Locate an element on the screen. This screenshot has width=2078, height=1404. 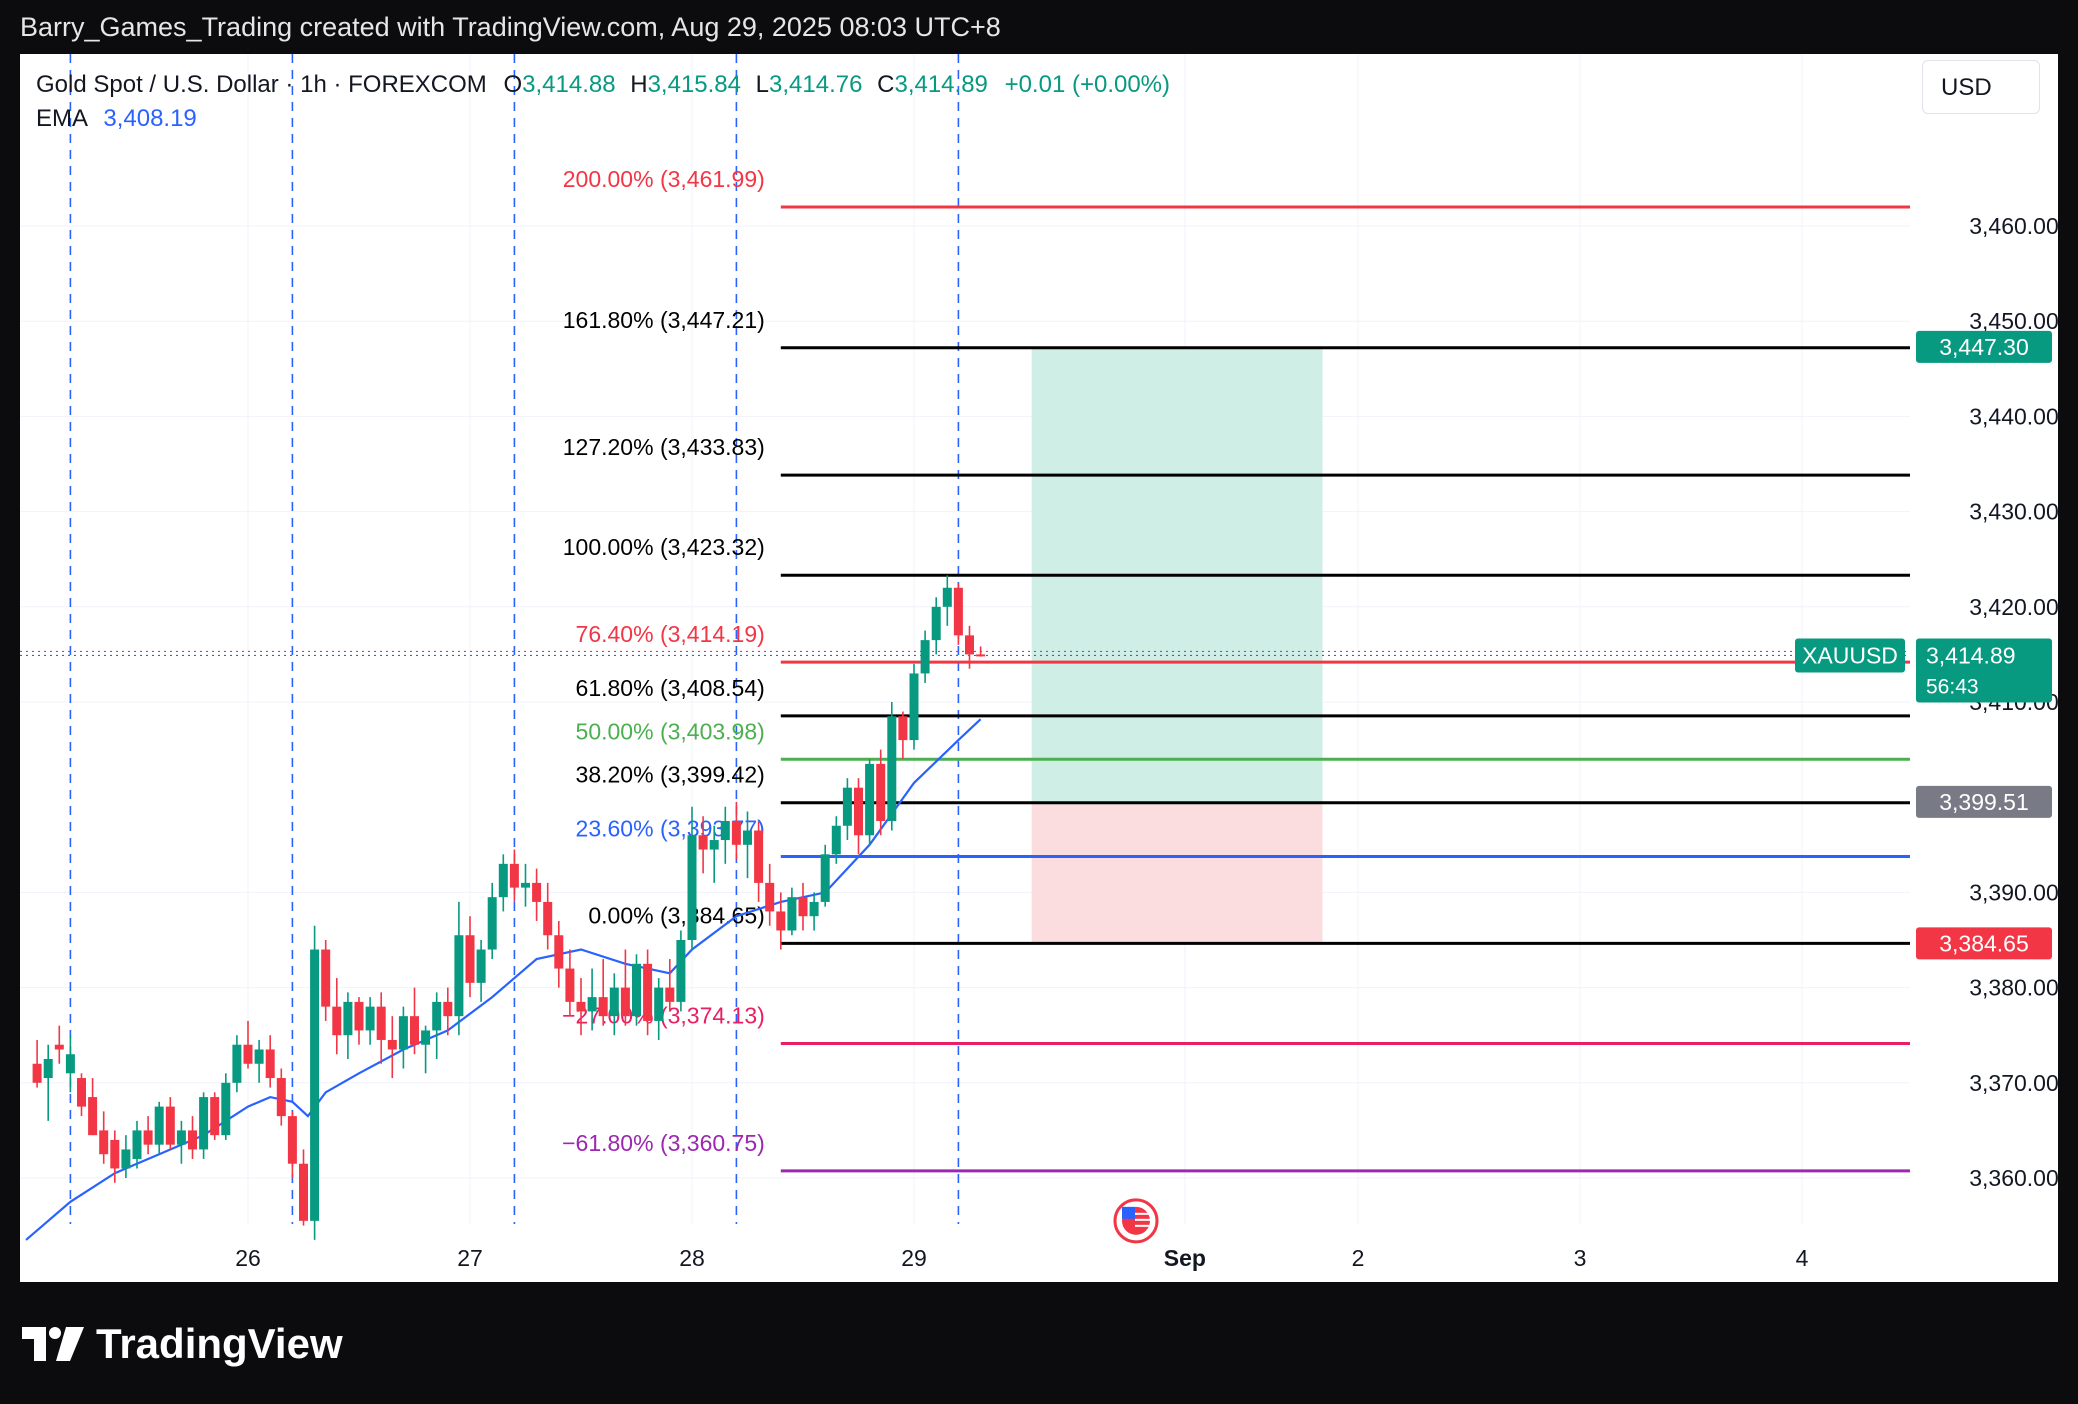
currency-label: USD is located at coordinates (1966, 87).